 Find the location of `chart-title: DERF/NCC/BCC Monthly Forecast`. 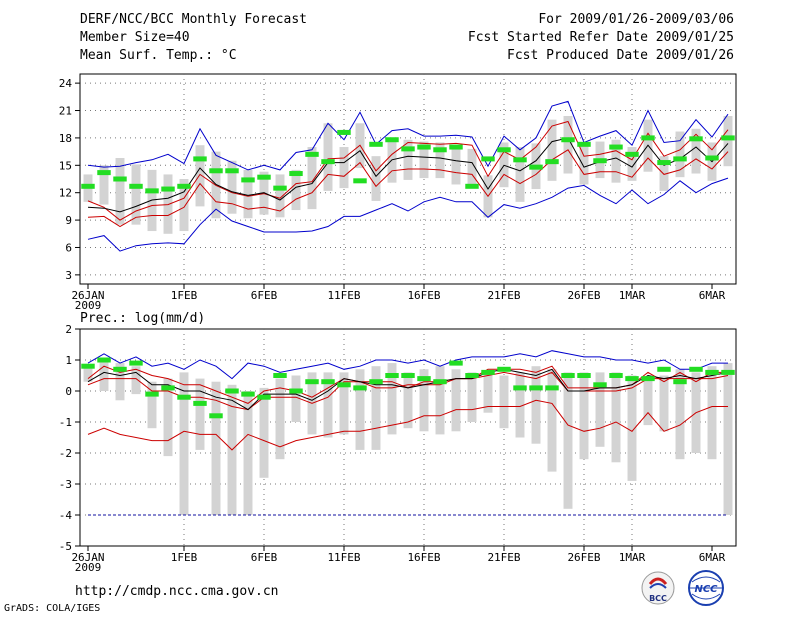

chart-title: DERF/NCC/BCC Monthly Forecast is located at coordinates (193, 19).